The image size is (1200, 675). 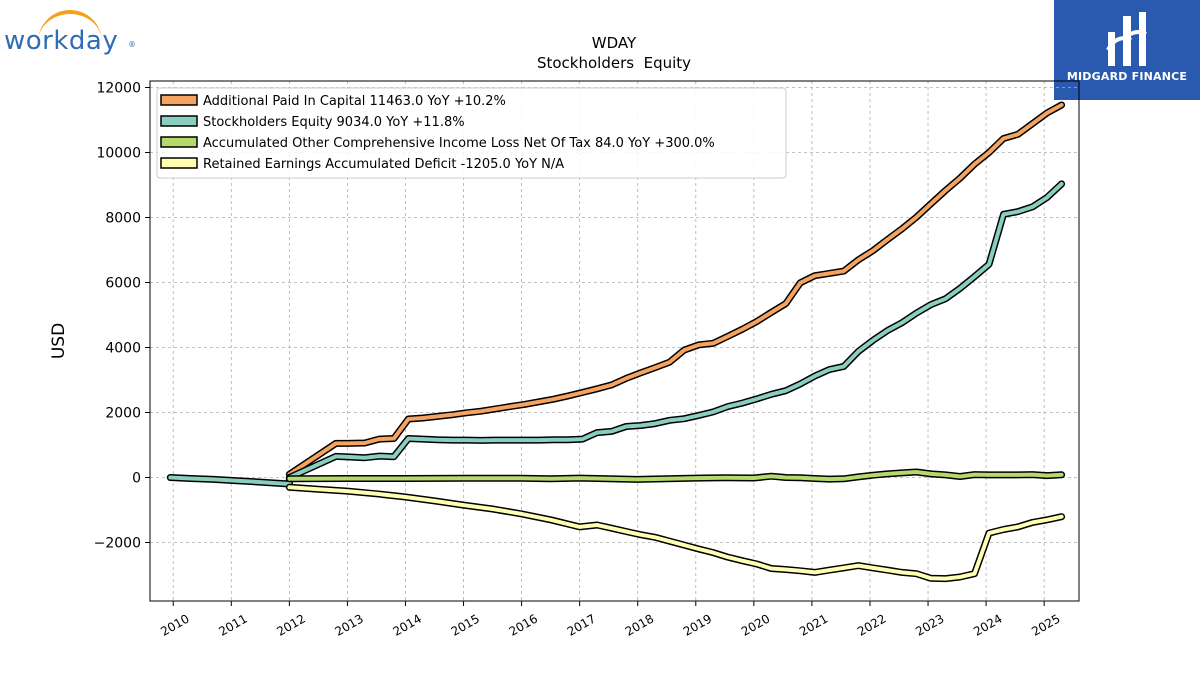 What do you see at coordinates (122, 316) in the screenshot?
I see `y-axis: −2000 0 2000 4000 6000 8000 10000 12000` at bounding box center [122, 316].